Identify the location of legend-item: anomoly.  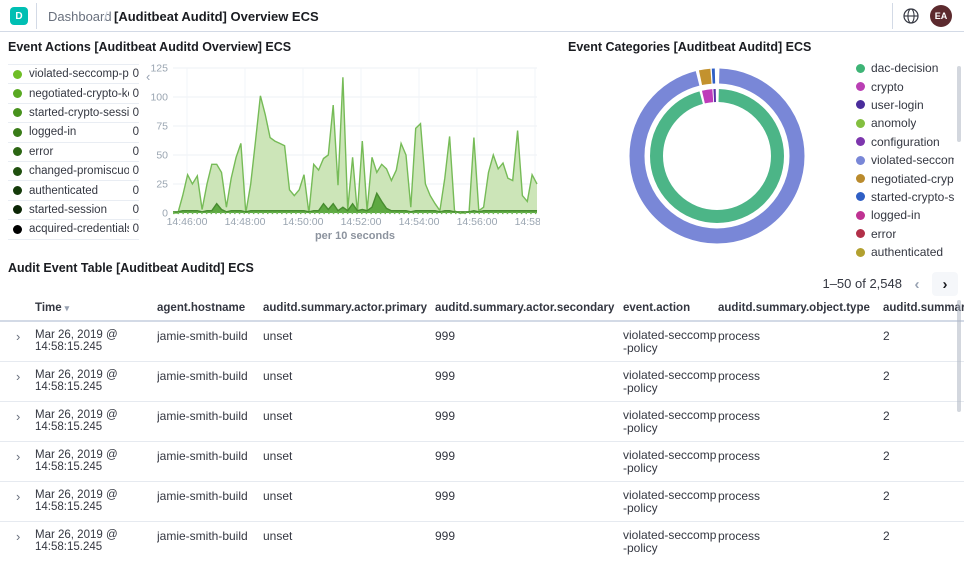
(905, 123).